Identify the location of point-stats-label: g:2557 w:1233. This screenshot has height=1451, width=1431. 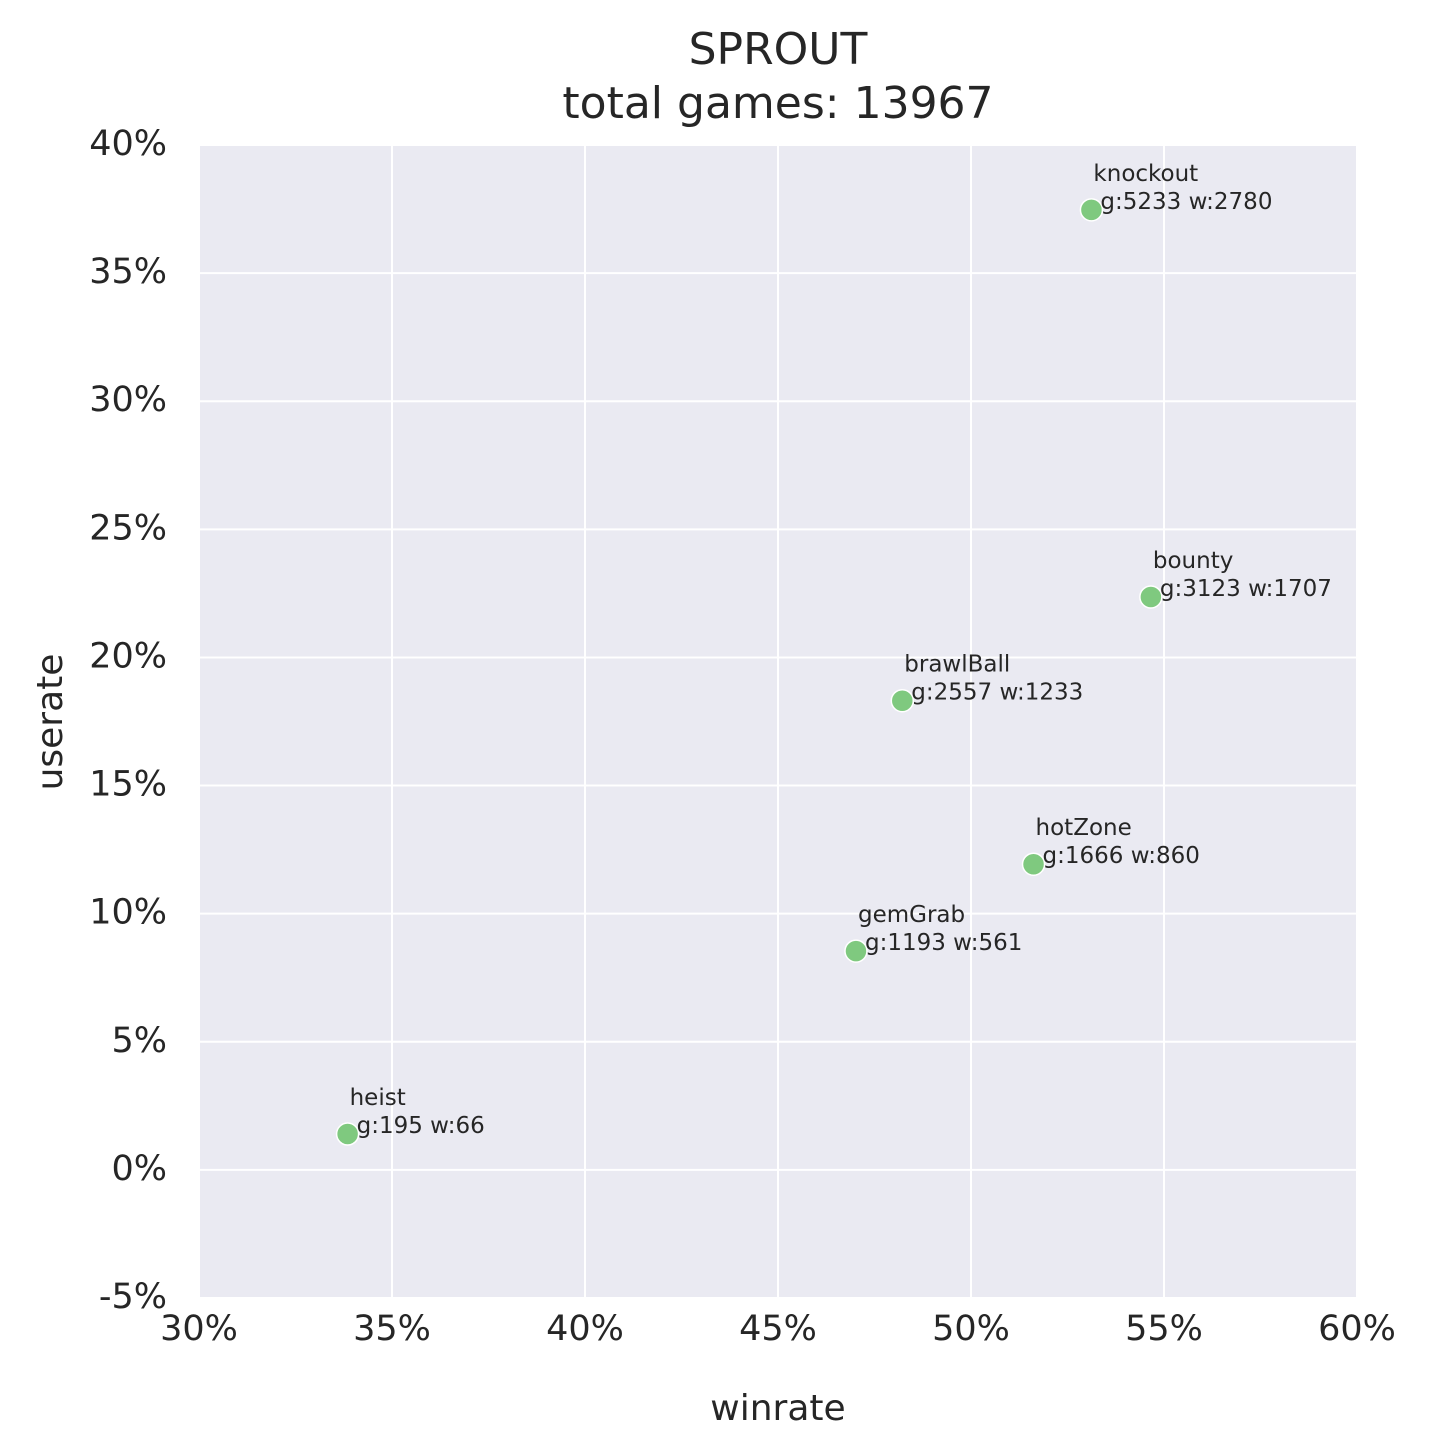
(997, 693).